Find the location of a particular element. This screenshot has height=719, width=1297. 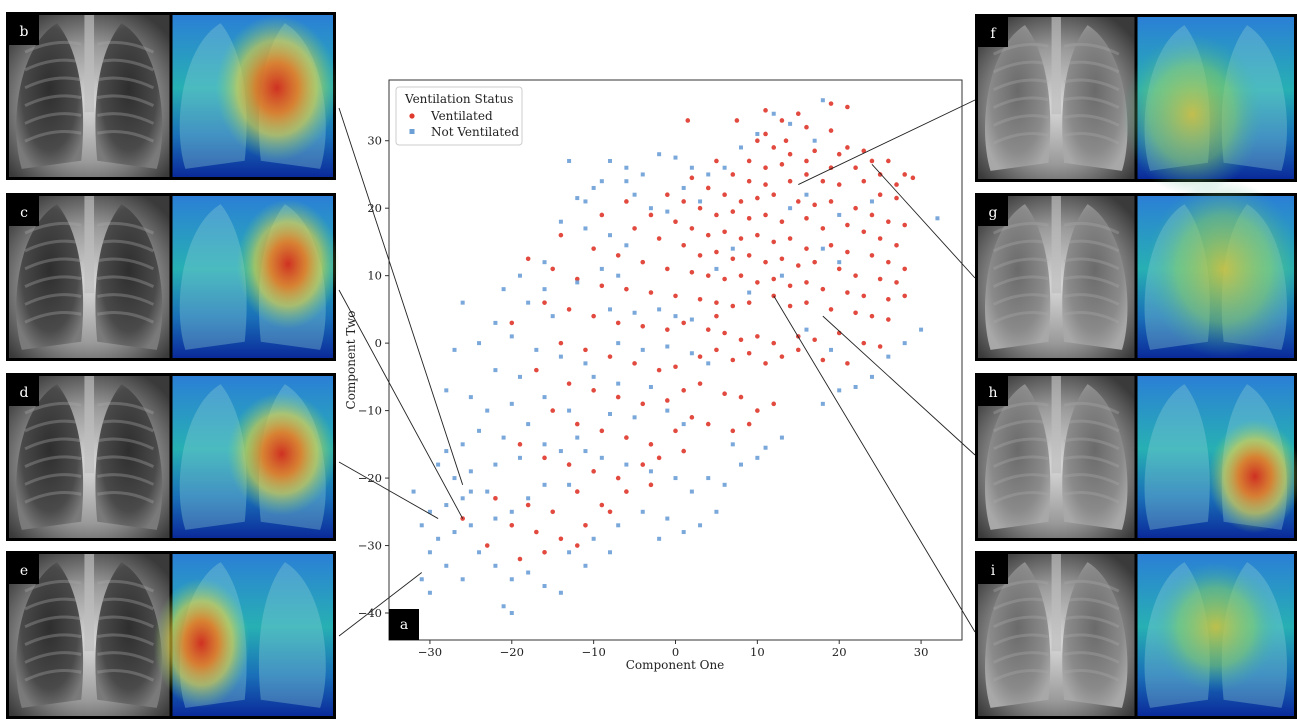

thumbnail-f: f is located at coordinates (1136, 105).